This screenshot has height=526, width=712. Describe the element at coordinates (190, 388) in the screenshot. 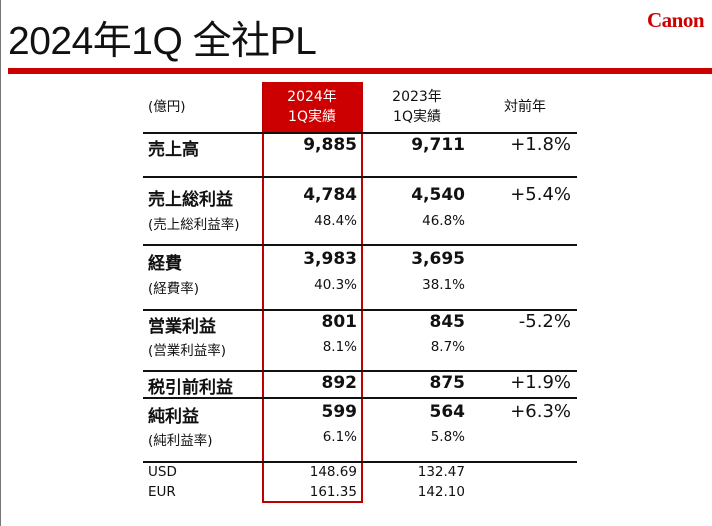

I see `row-label: 税引前利益` at that location.